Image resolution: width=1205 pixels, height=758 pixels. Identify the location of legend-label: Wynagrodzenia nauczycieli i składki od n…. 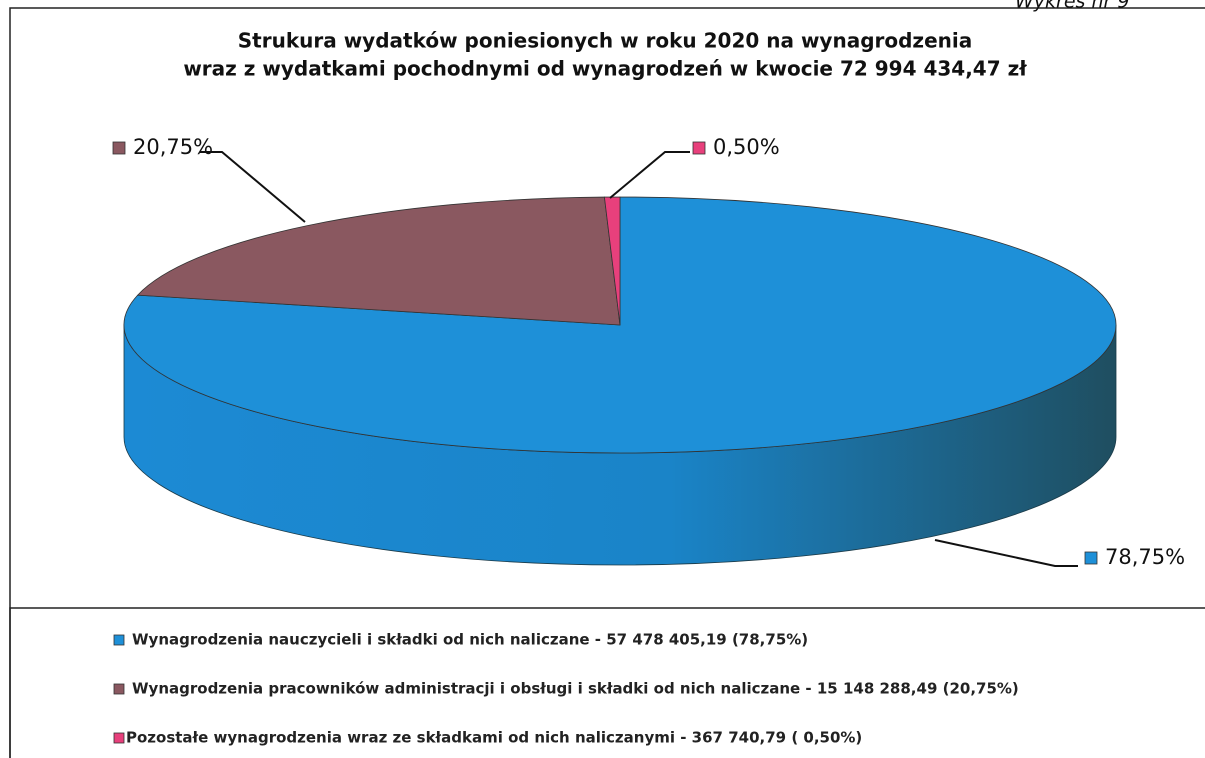
(470, 640).